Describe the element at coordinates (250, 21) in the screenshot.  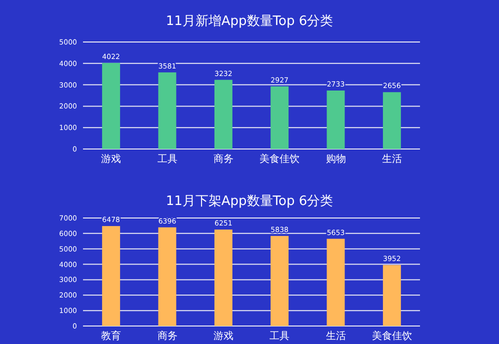
I see `chart-title: 11月新增App数量Top 6分类` at that location.